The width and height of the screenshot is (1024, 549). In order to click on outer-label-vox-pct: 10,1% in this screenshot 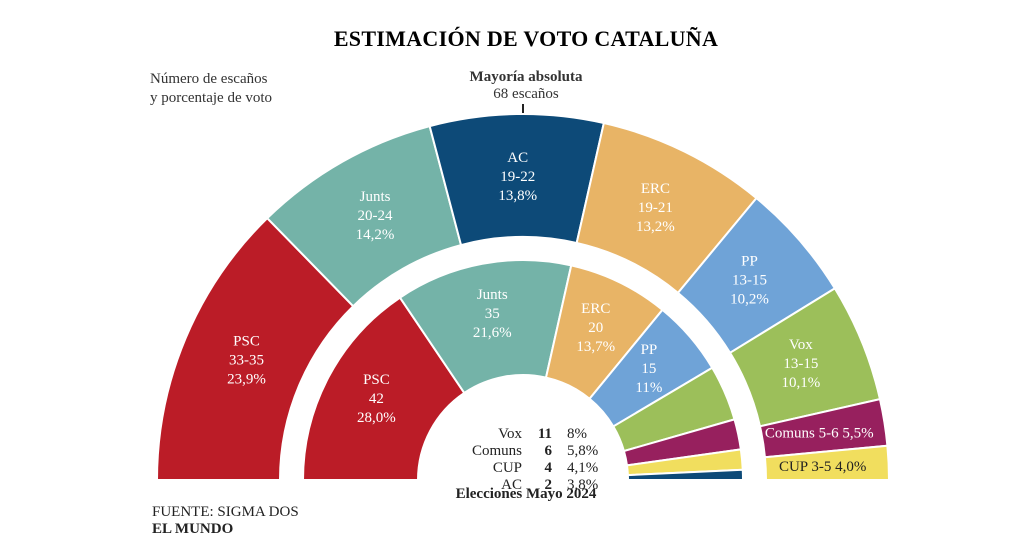, I will do `click(800, 383)`.